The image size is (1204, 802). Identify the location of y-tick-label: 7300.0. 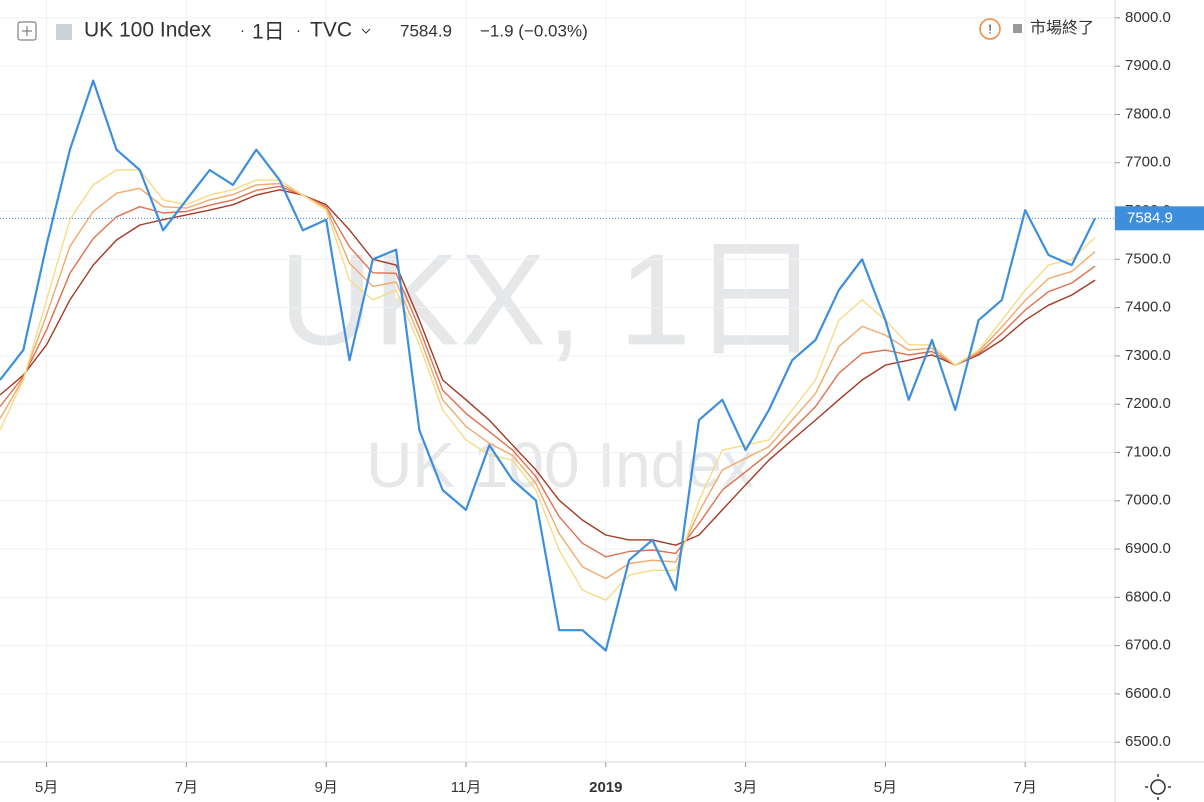
(1148, 355).